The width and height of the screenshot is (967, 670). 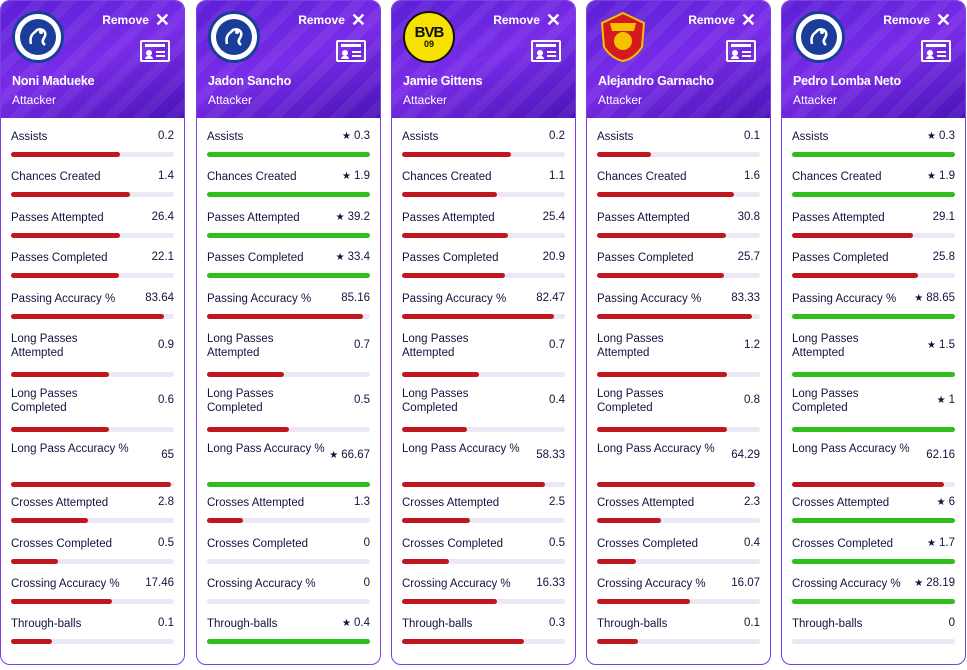 What do you see at coordinates (554, 217) in the screenshot?
I see `stat-value: 25.4` at bounding box center [554, 217].